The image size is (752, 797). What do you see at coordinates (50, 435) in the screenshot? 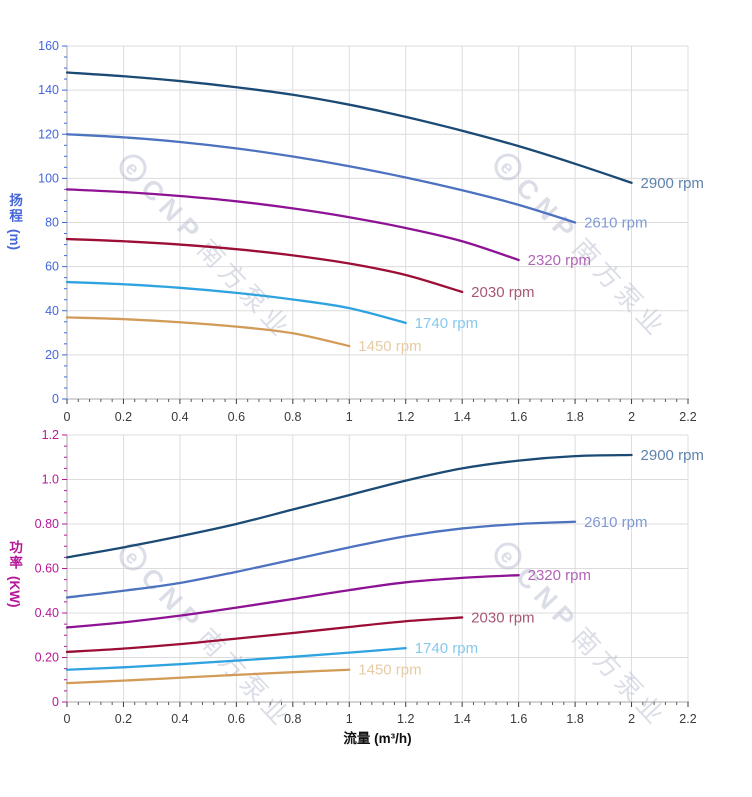
I see `y-tick-label: 1.2` at bounding box center [50, 435].